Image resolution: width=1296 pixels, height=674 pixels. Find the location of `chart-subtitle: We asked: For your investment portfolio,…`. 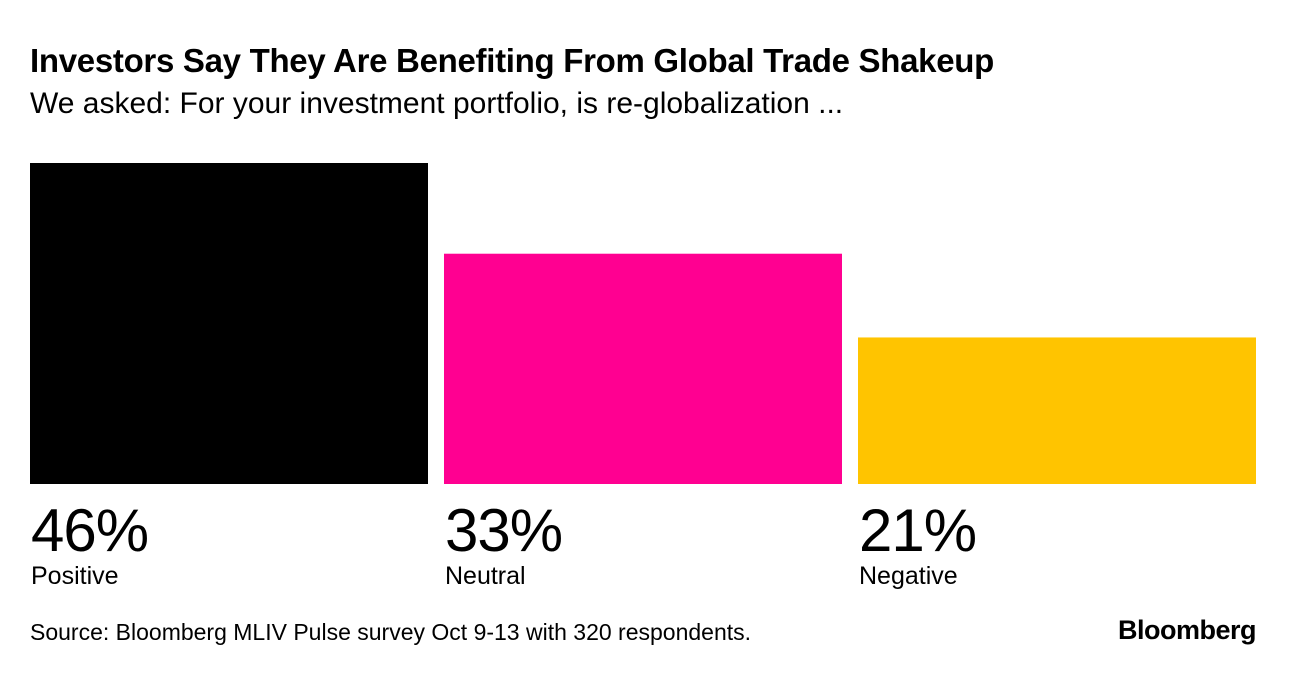

chart-subtitle: We asked: For your investment portfolio,… is located at coordinates (437, 103).